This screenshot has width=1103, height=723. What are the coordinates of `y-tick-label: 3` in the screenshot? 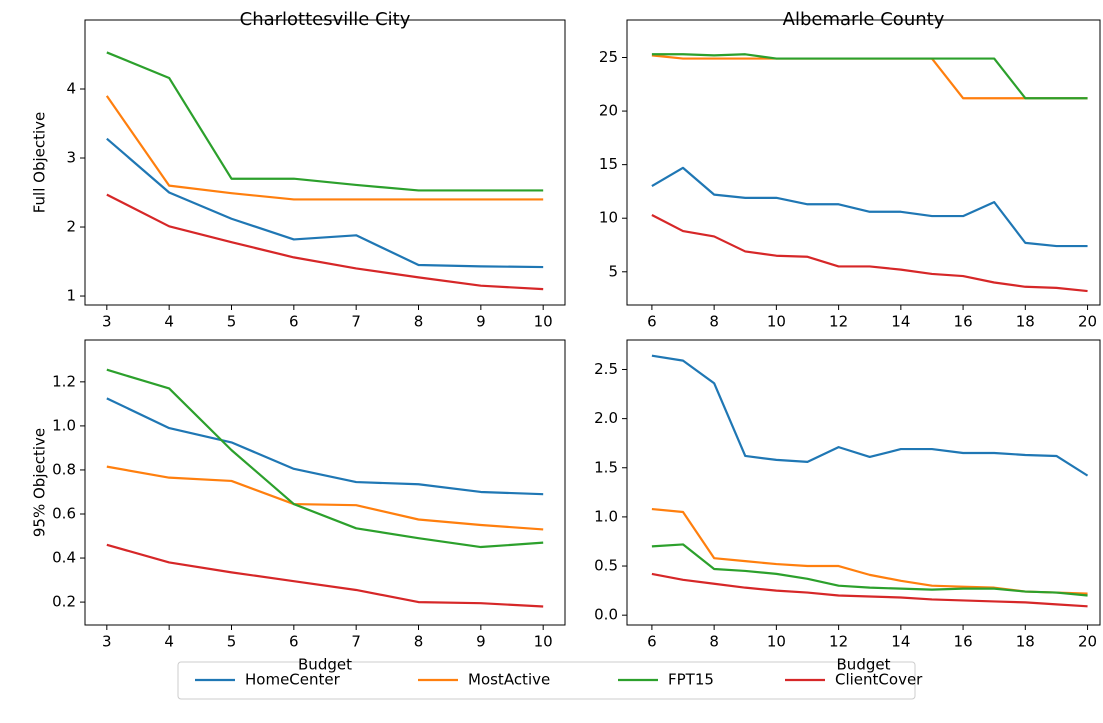 It's located at (71, 158).